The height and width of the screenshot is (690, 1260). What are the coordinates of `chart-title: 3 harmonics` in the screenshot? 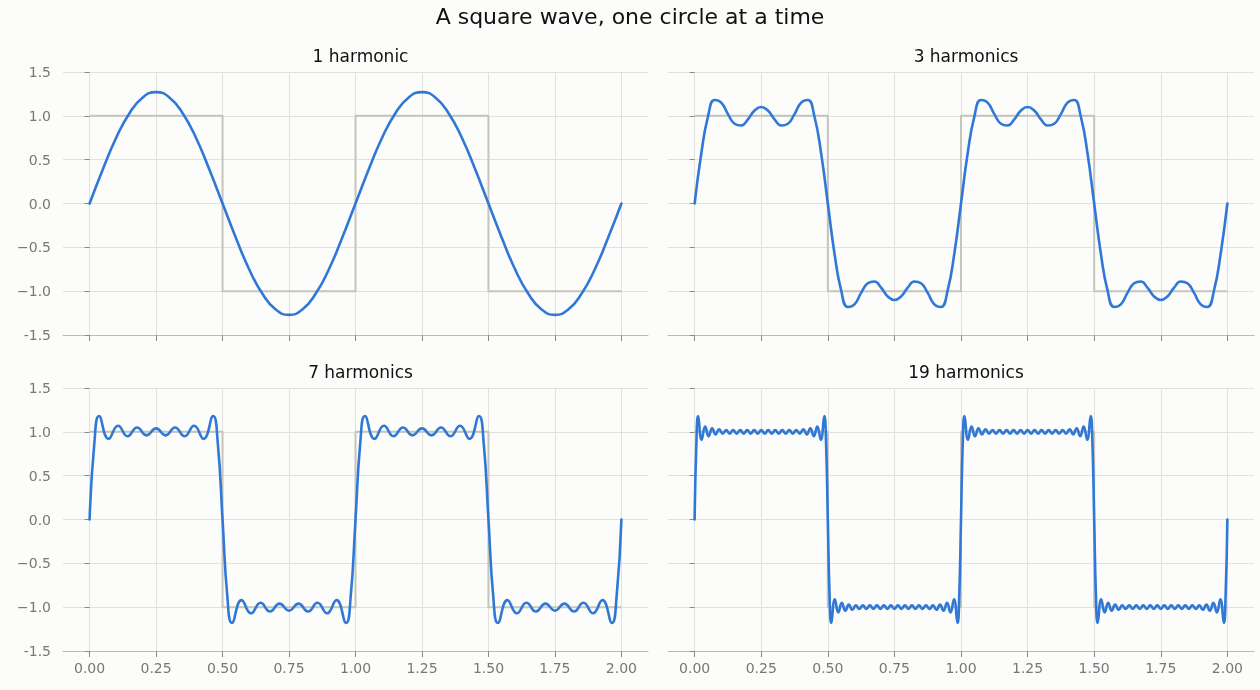 It's located at (966, 55).